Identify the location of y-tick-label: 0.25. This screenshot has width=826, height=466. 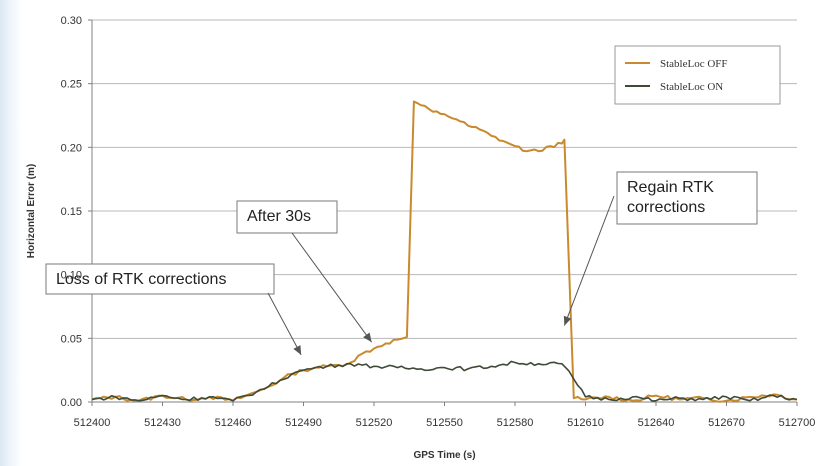
(71, 85).